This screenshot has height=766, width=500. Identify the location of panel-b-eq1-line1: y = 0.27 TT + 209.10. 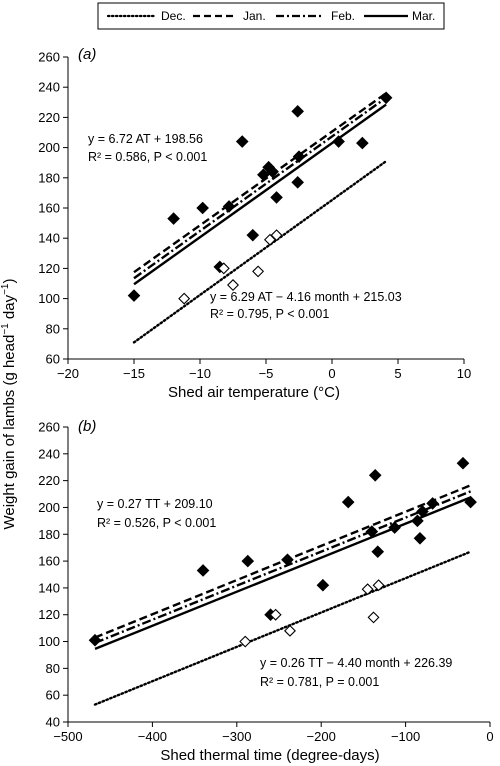
(155, 504).